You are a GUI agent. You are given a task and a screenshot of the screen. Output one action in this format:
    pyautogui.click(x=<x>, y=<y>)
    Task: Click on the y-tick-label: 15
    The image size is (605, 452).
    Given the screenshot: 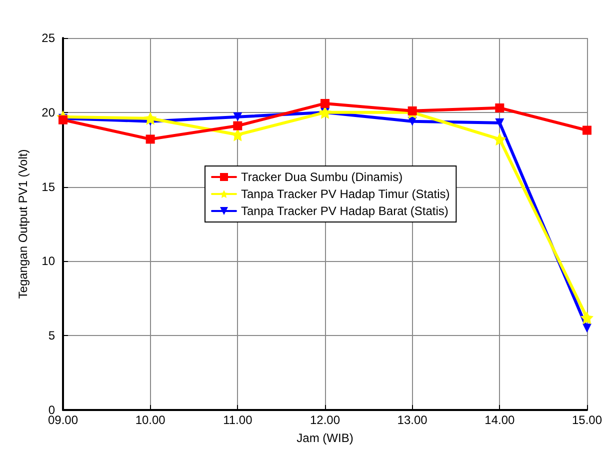 What is the action you would take?
    pyautogui.click(x=49, y=187)
    